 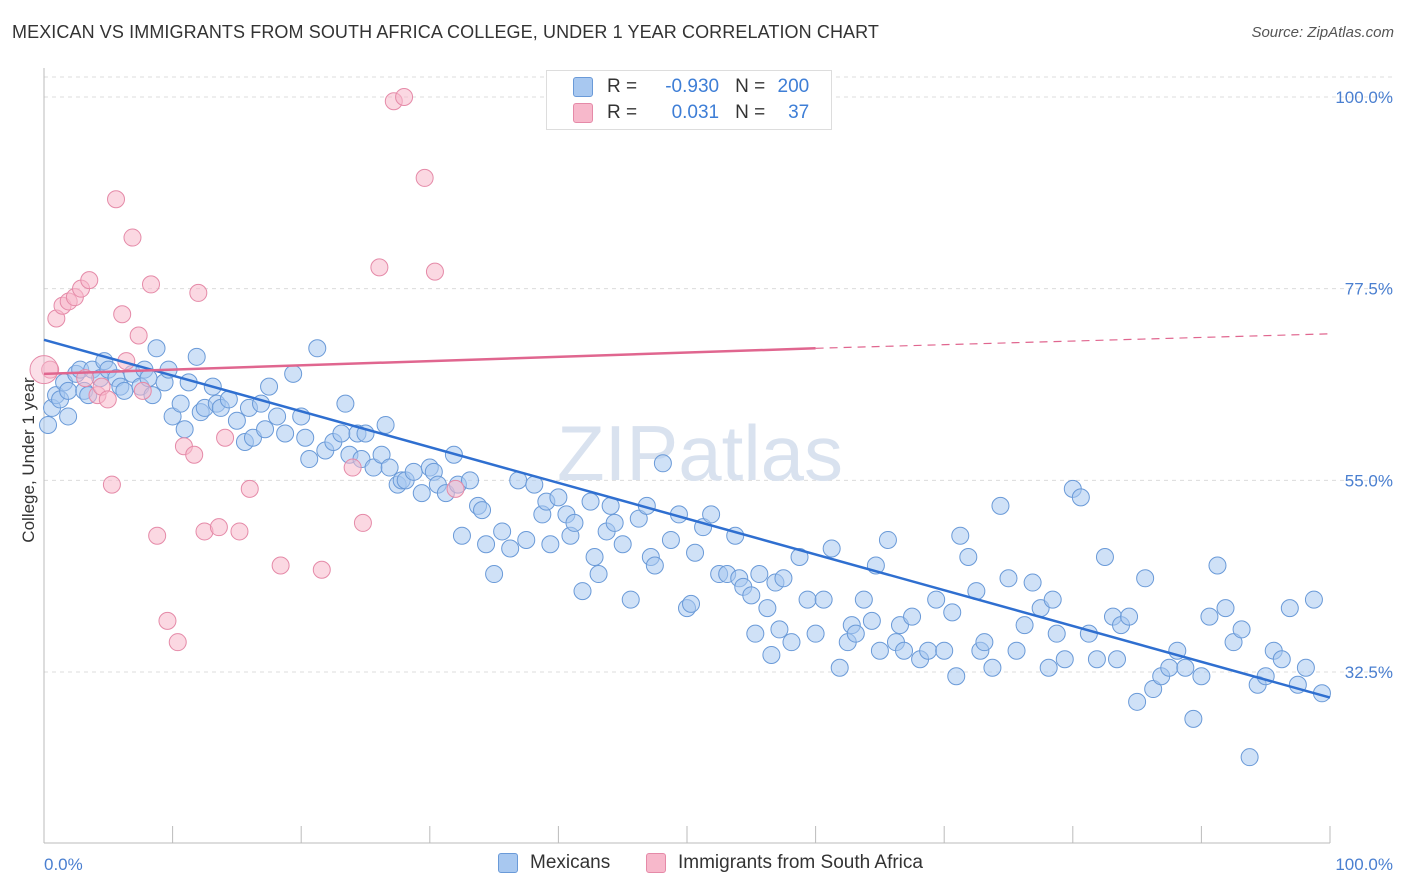 I want to click on legend-swatch-mexicans, so click(x=583, y=87).